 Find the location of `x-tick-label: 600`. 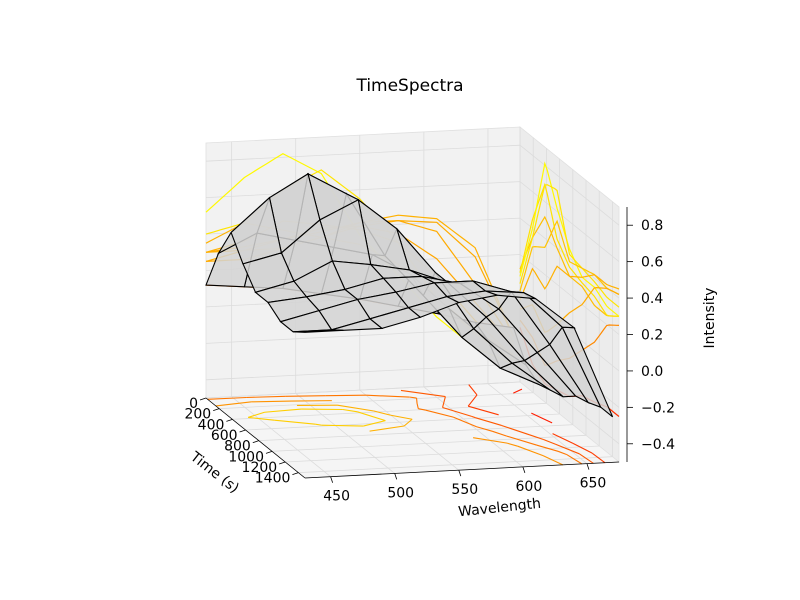

x-tick-label: 600 is located at coordinates (529, 487).